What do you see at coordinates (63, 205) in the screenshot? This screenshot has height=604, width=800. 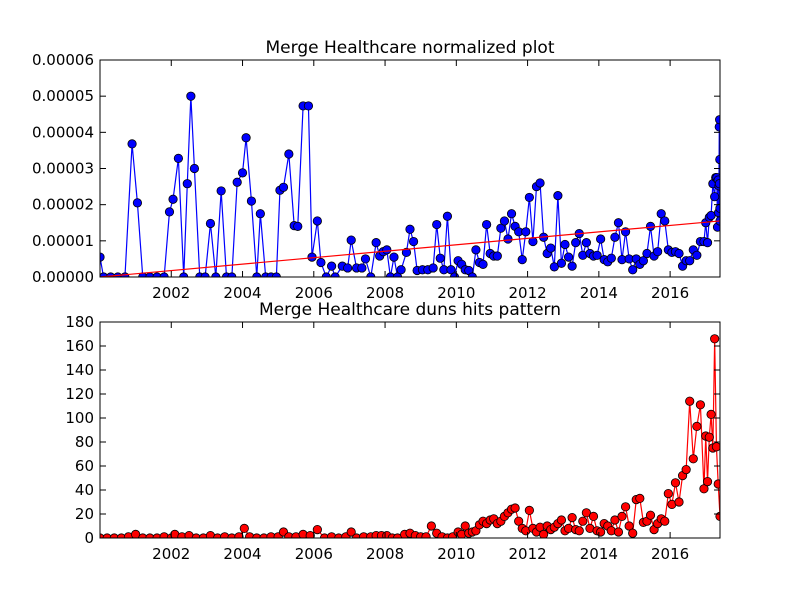 I see `y-tick-label: 0.00002` at bounding box center [63, 205].